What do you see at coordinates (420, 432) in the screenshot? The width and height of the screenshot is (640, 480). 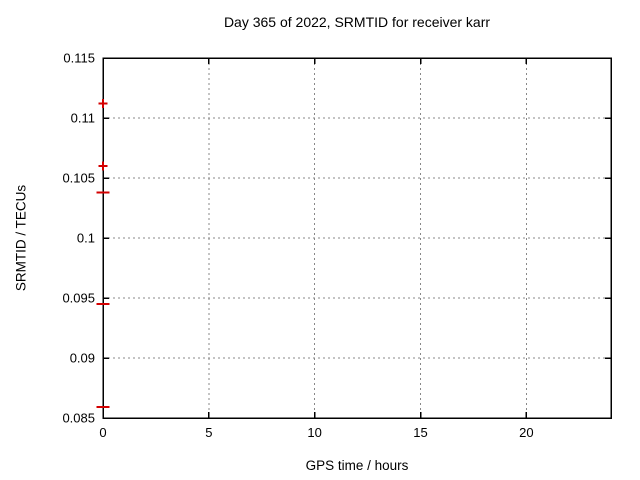 I see `x-tick-label: 15` at bounding box center [420, 432].